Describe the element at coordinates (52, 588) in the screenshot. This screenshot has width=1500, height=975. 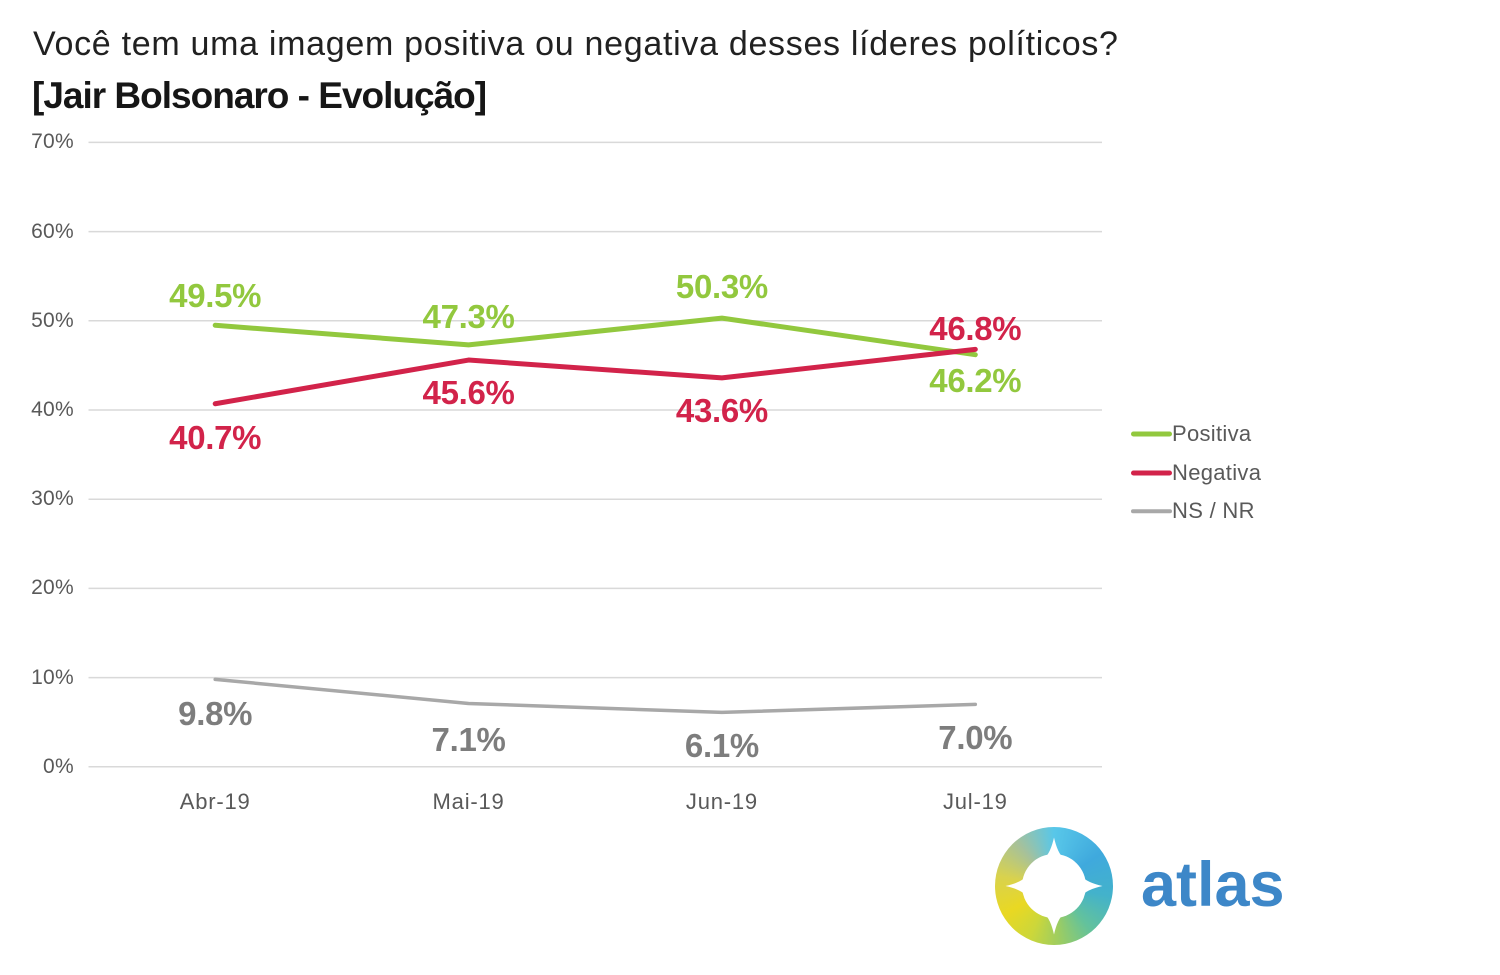
I see `y-axis-tick: 20%` at that location.